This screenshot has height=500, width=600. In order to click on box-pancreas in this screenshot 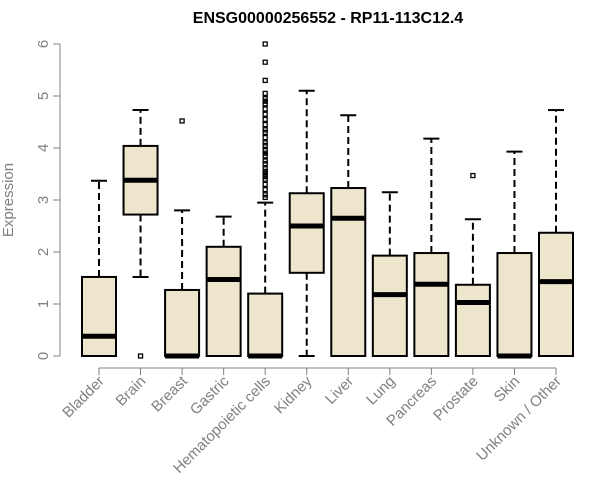, I will do `click(431, 247)`.